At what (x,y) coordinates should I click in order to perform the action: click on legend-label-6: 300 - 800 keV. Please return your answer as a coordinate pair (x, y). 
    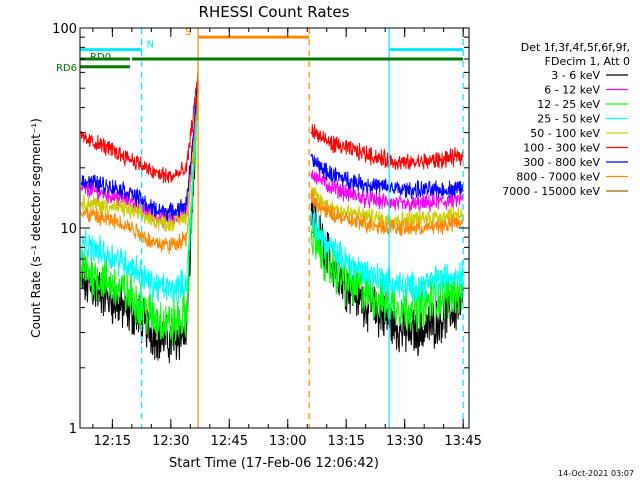
    Looking at the image, I should click on (561, 162).